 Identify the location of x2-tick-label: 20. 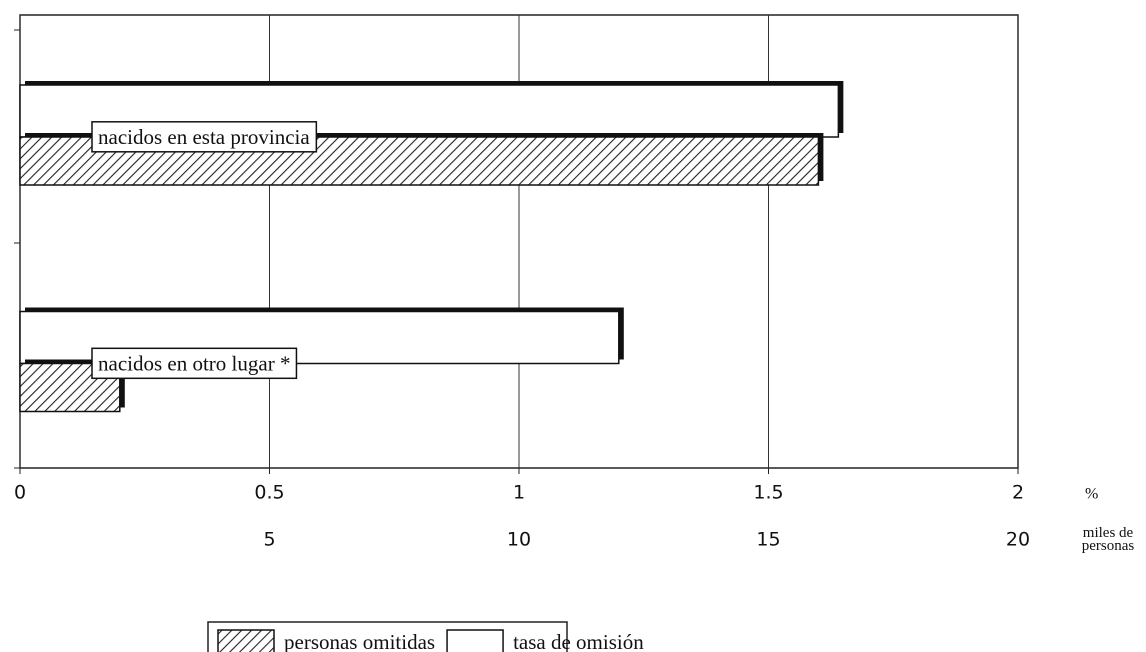
(1018, 540).